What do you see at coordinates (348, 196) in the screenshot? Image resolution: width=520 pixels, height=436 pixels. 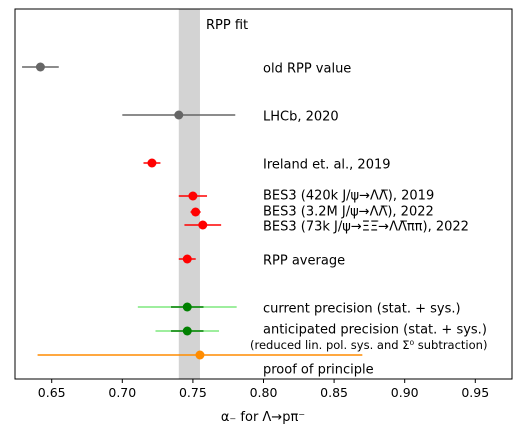 I see `series-label: BES3 (420k J/ψ→ΛΛ̅), 2019` at bounding box center [348, 196].